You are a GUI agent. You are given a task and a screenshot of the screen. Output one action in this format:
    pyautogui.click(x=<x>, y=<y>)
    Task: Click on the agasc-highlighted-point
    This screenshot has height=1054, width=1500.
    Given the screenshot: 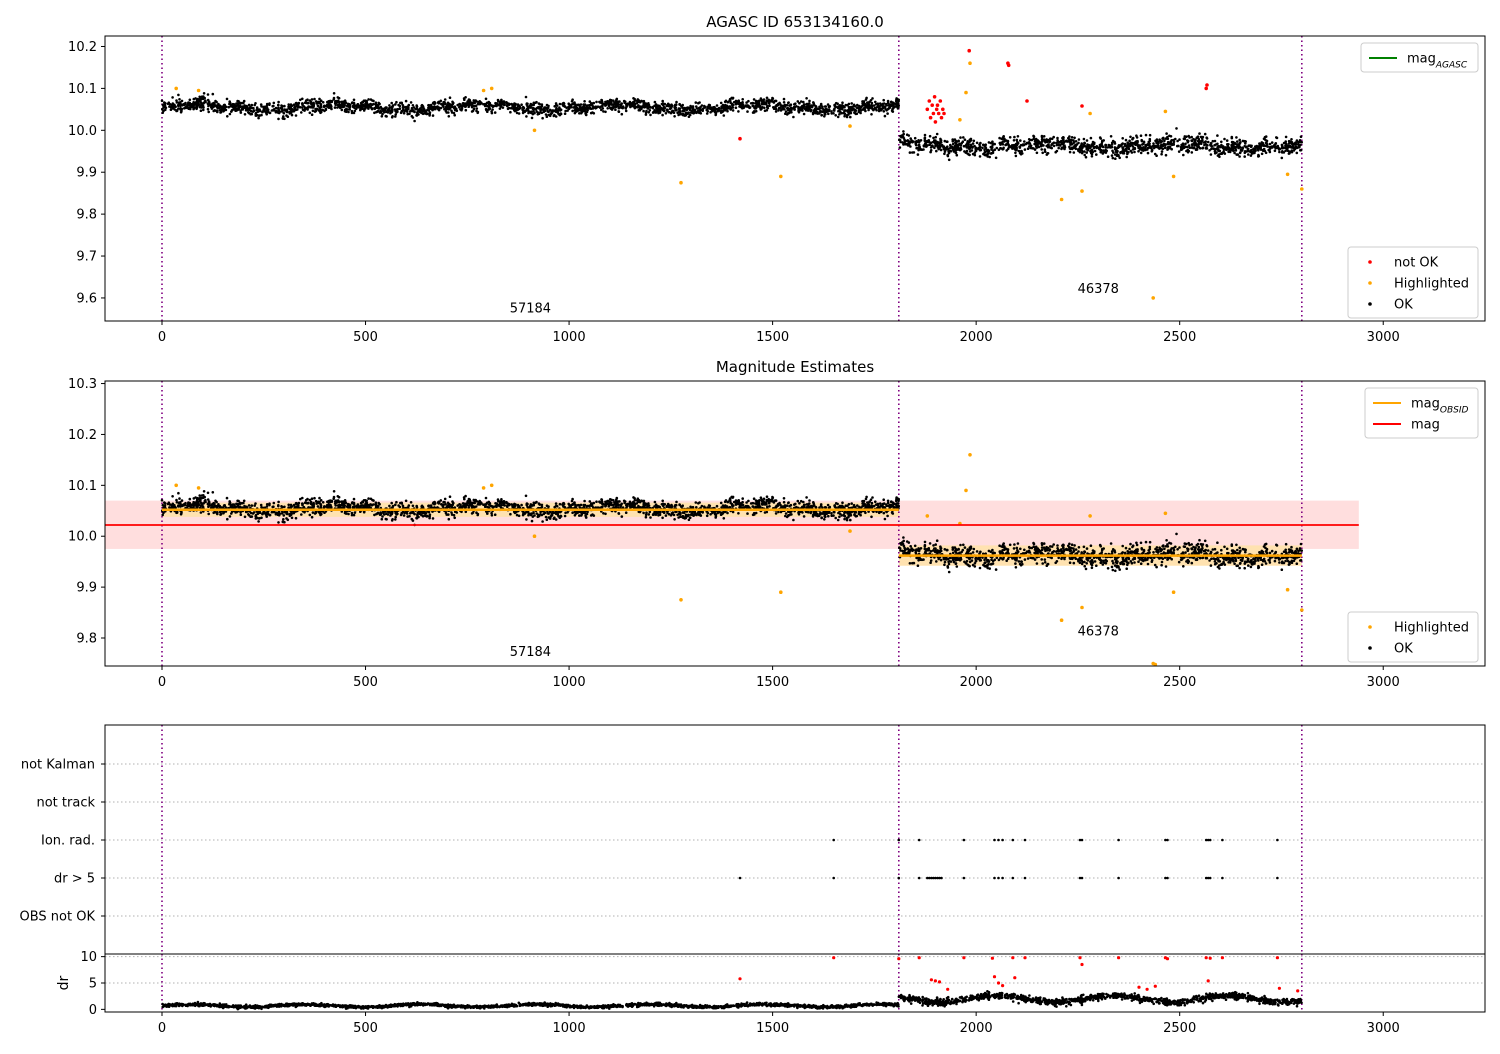 What is the action you would take?
    pyautogui.click(x=484, y=91)
    